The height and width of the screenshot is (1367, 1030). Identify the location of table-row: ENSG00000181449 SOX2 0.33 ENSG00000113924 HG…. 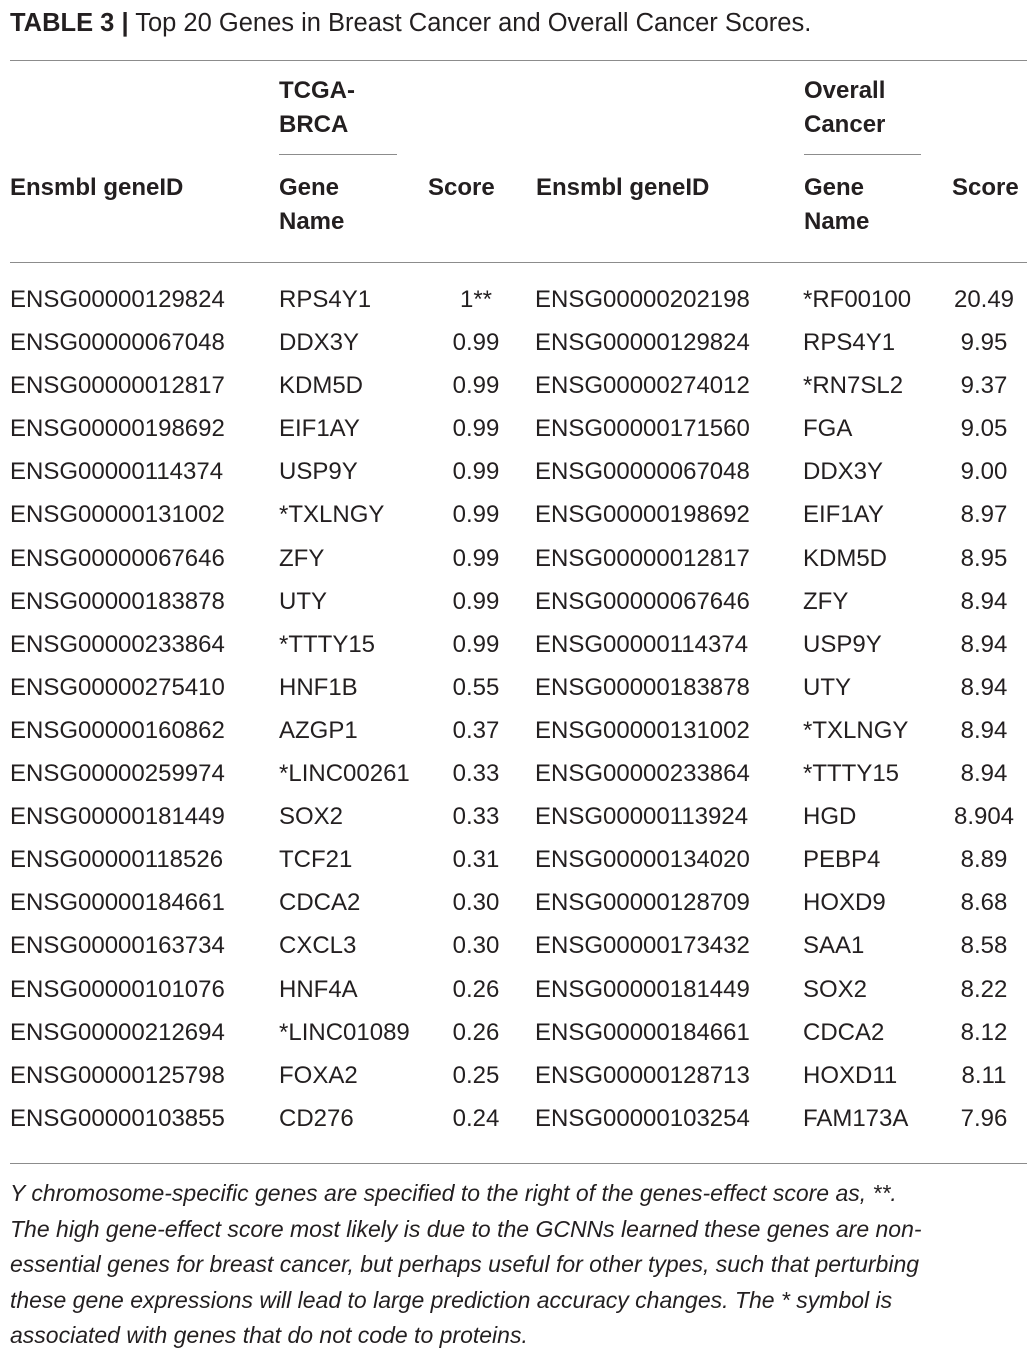
(518, 816).